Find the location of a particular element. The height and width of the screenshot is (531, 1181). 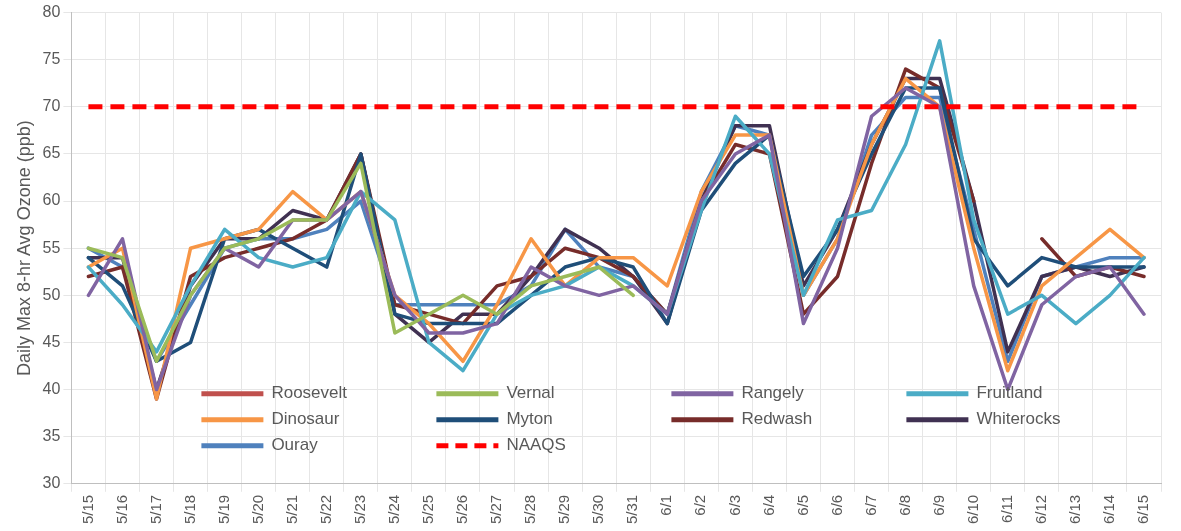

x-tick-label: 5/28 is located at coordinates (530, 509).